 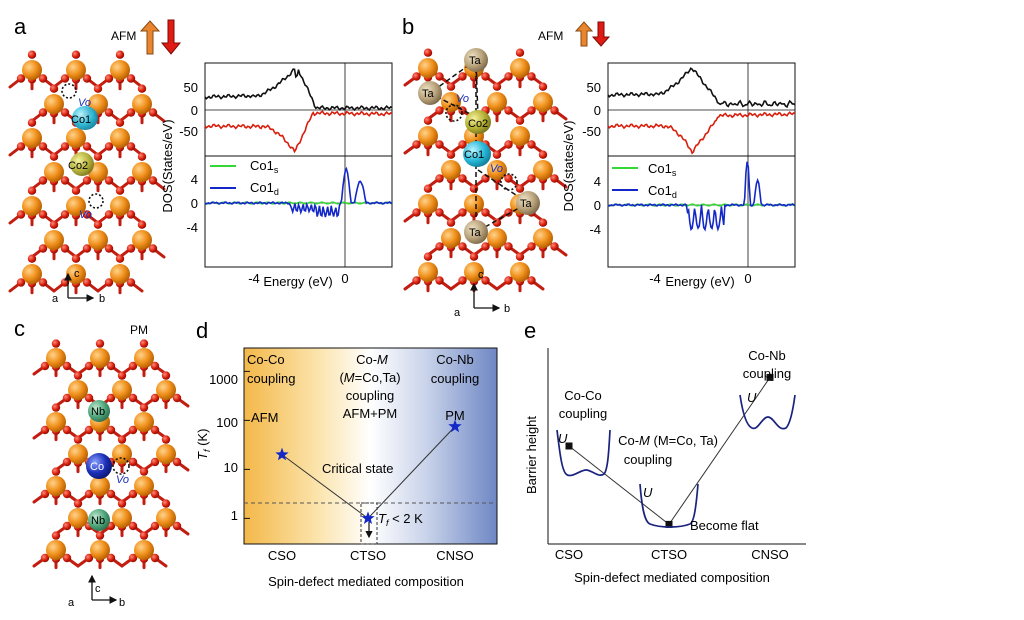 I want to click on y-axis-label: Barrier height, so click(x=531, y=455).